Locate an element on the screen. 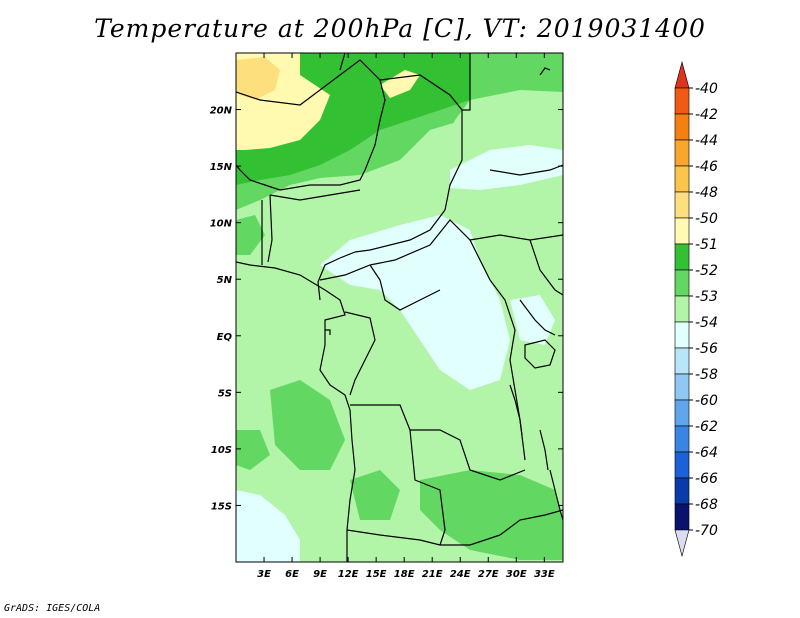 This screenshot has height=618, width=800. field-cyan-east-small is located at coordinates (532, 320).